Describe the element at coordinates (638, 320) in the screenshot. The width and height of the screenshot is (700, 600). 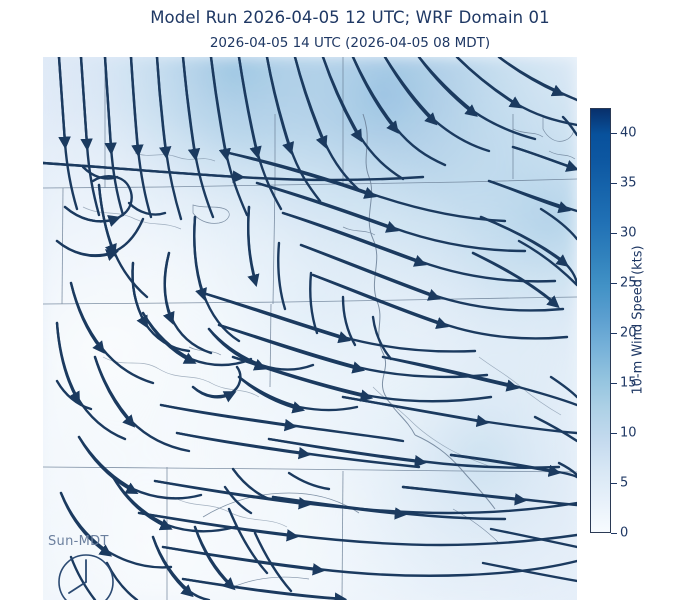
I see `colorbar-axis-label: 10-m Wind Speed (kts)` at that location.